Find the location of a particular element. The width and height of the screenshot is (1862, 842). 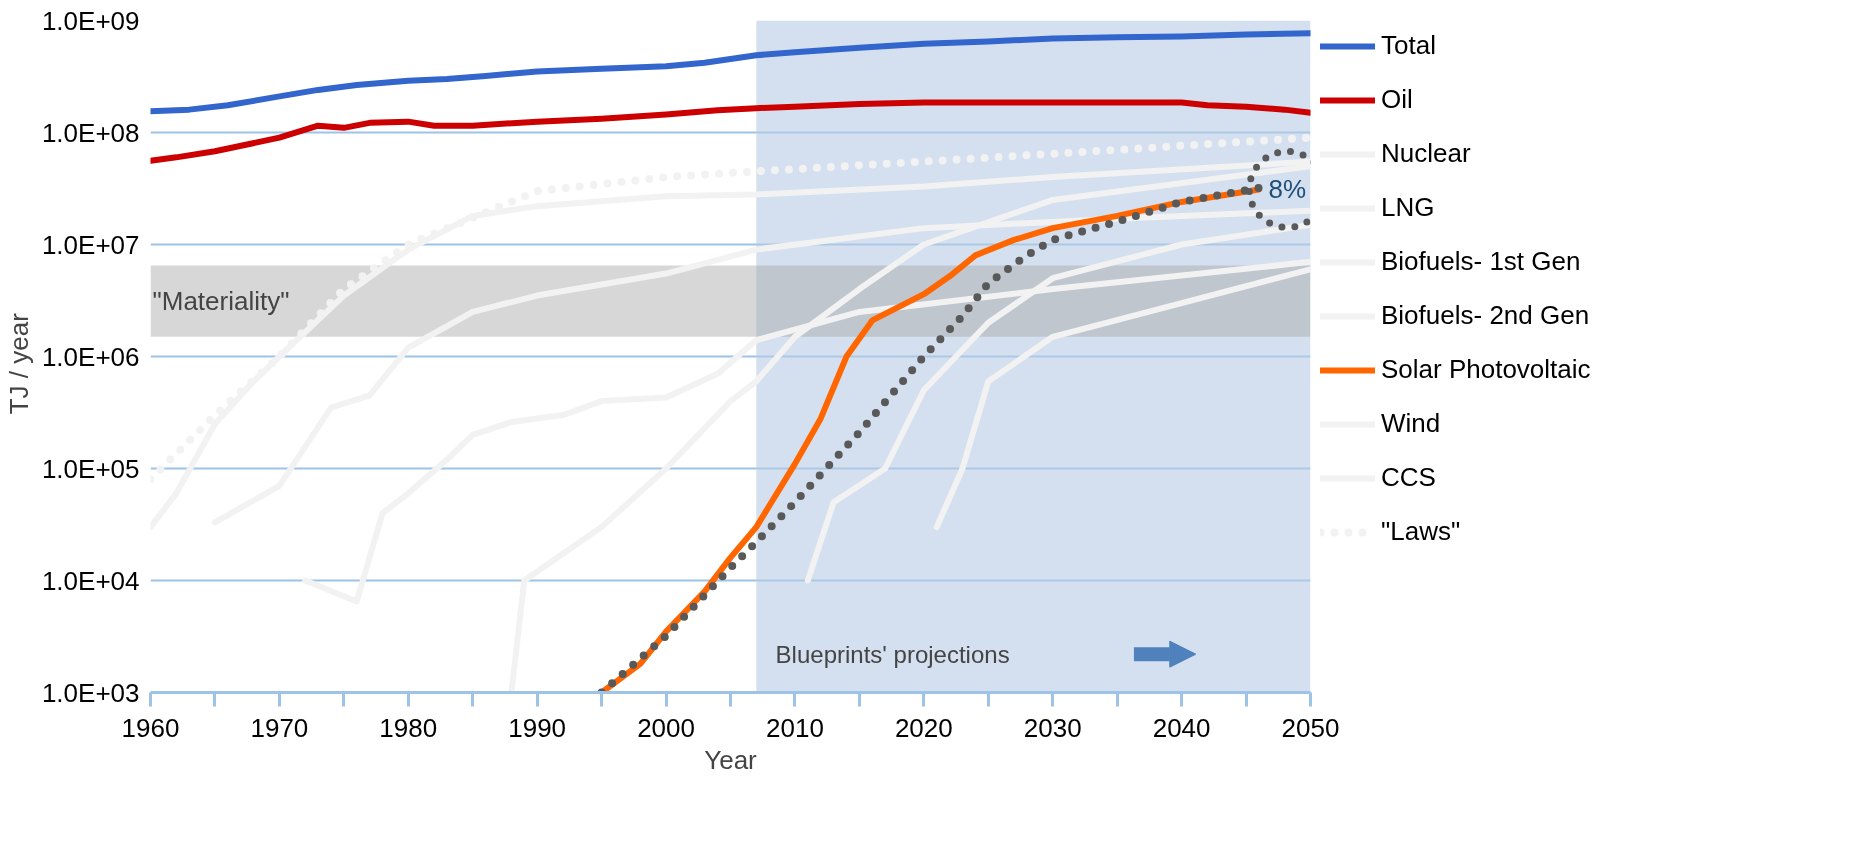

annotation: 8% is located at coordinates (1287, 189).